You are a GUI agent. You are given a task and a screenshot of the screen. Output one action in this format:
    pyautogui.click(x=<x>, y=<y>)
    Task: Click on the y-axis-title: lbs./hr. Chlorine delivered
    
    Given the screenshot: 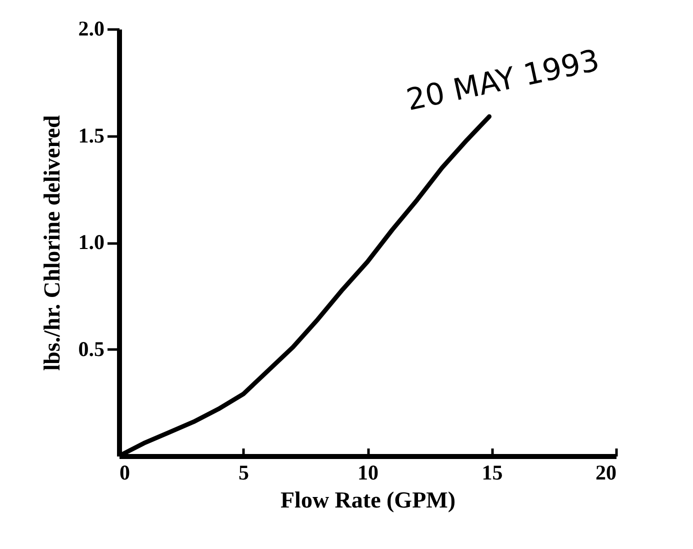 What is the action you would take?
    pyautogui.click(x=51, y=243)
    